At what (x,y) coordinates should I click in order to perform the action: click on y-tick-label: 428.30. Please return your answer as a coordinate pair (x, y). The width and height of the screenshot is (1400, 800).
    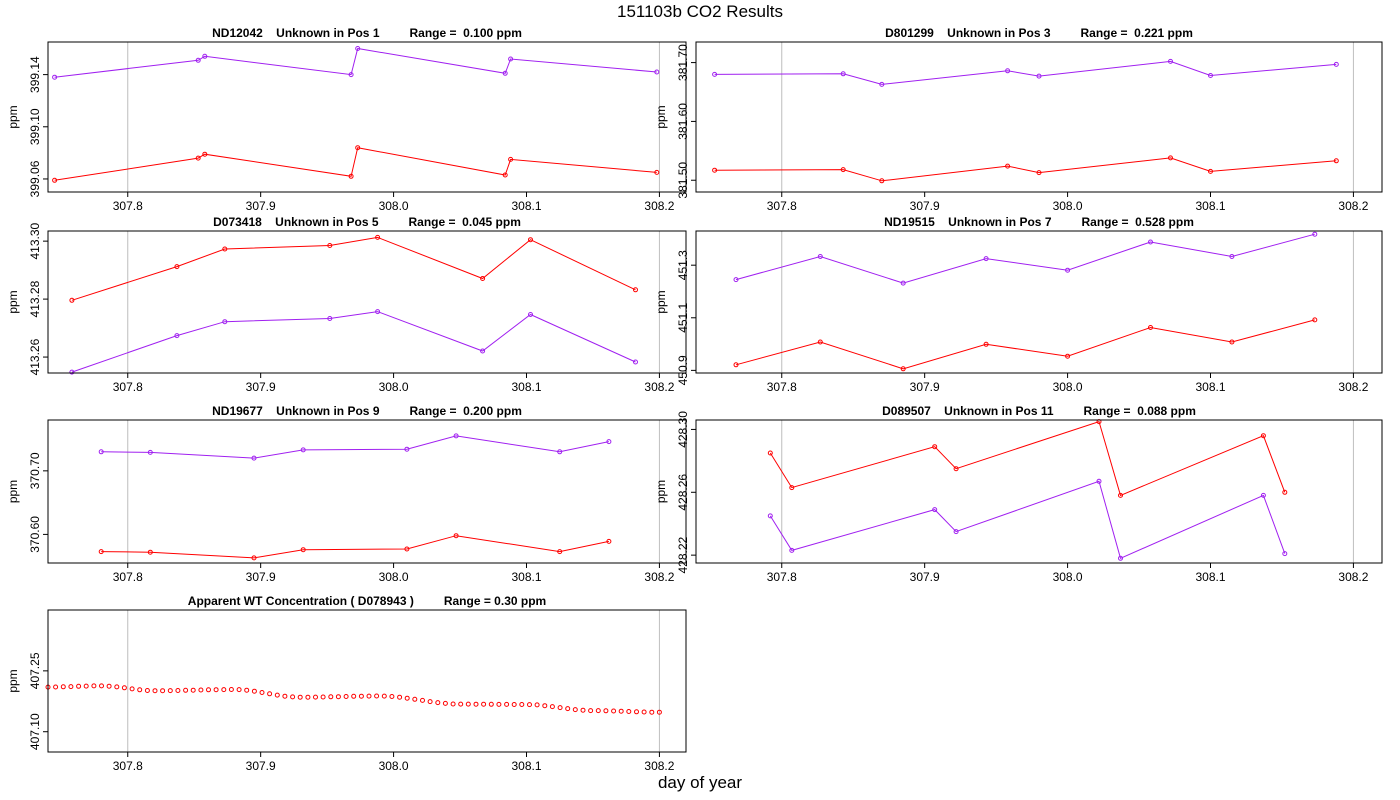
    Looking at the image, I should click on (683, 429).